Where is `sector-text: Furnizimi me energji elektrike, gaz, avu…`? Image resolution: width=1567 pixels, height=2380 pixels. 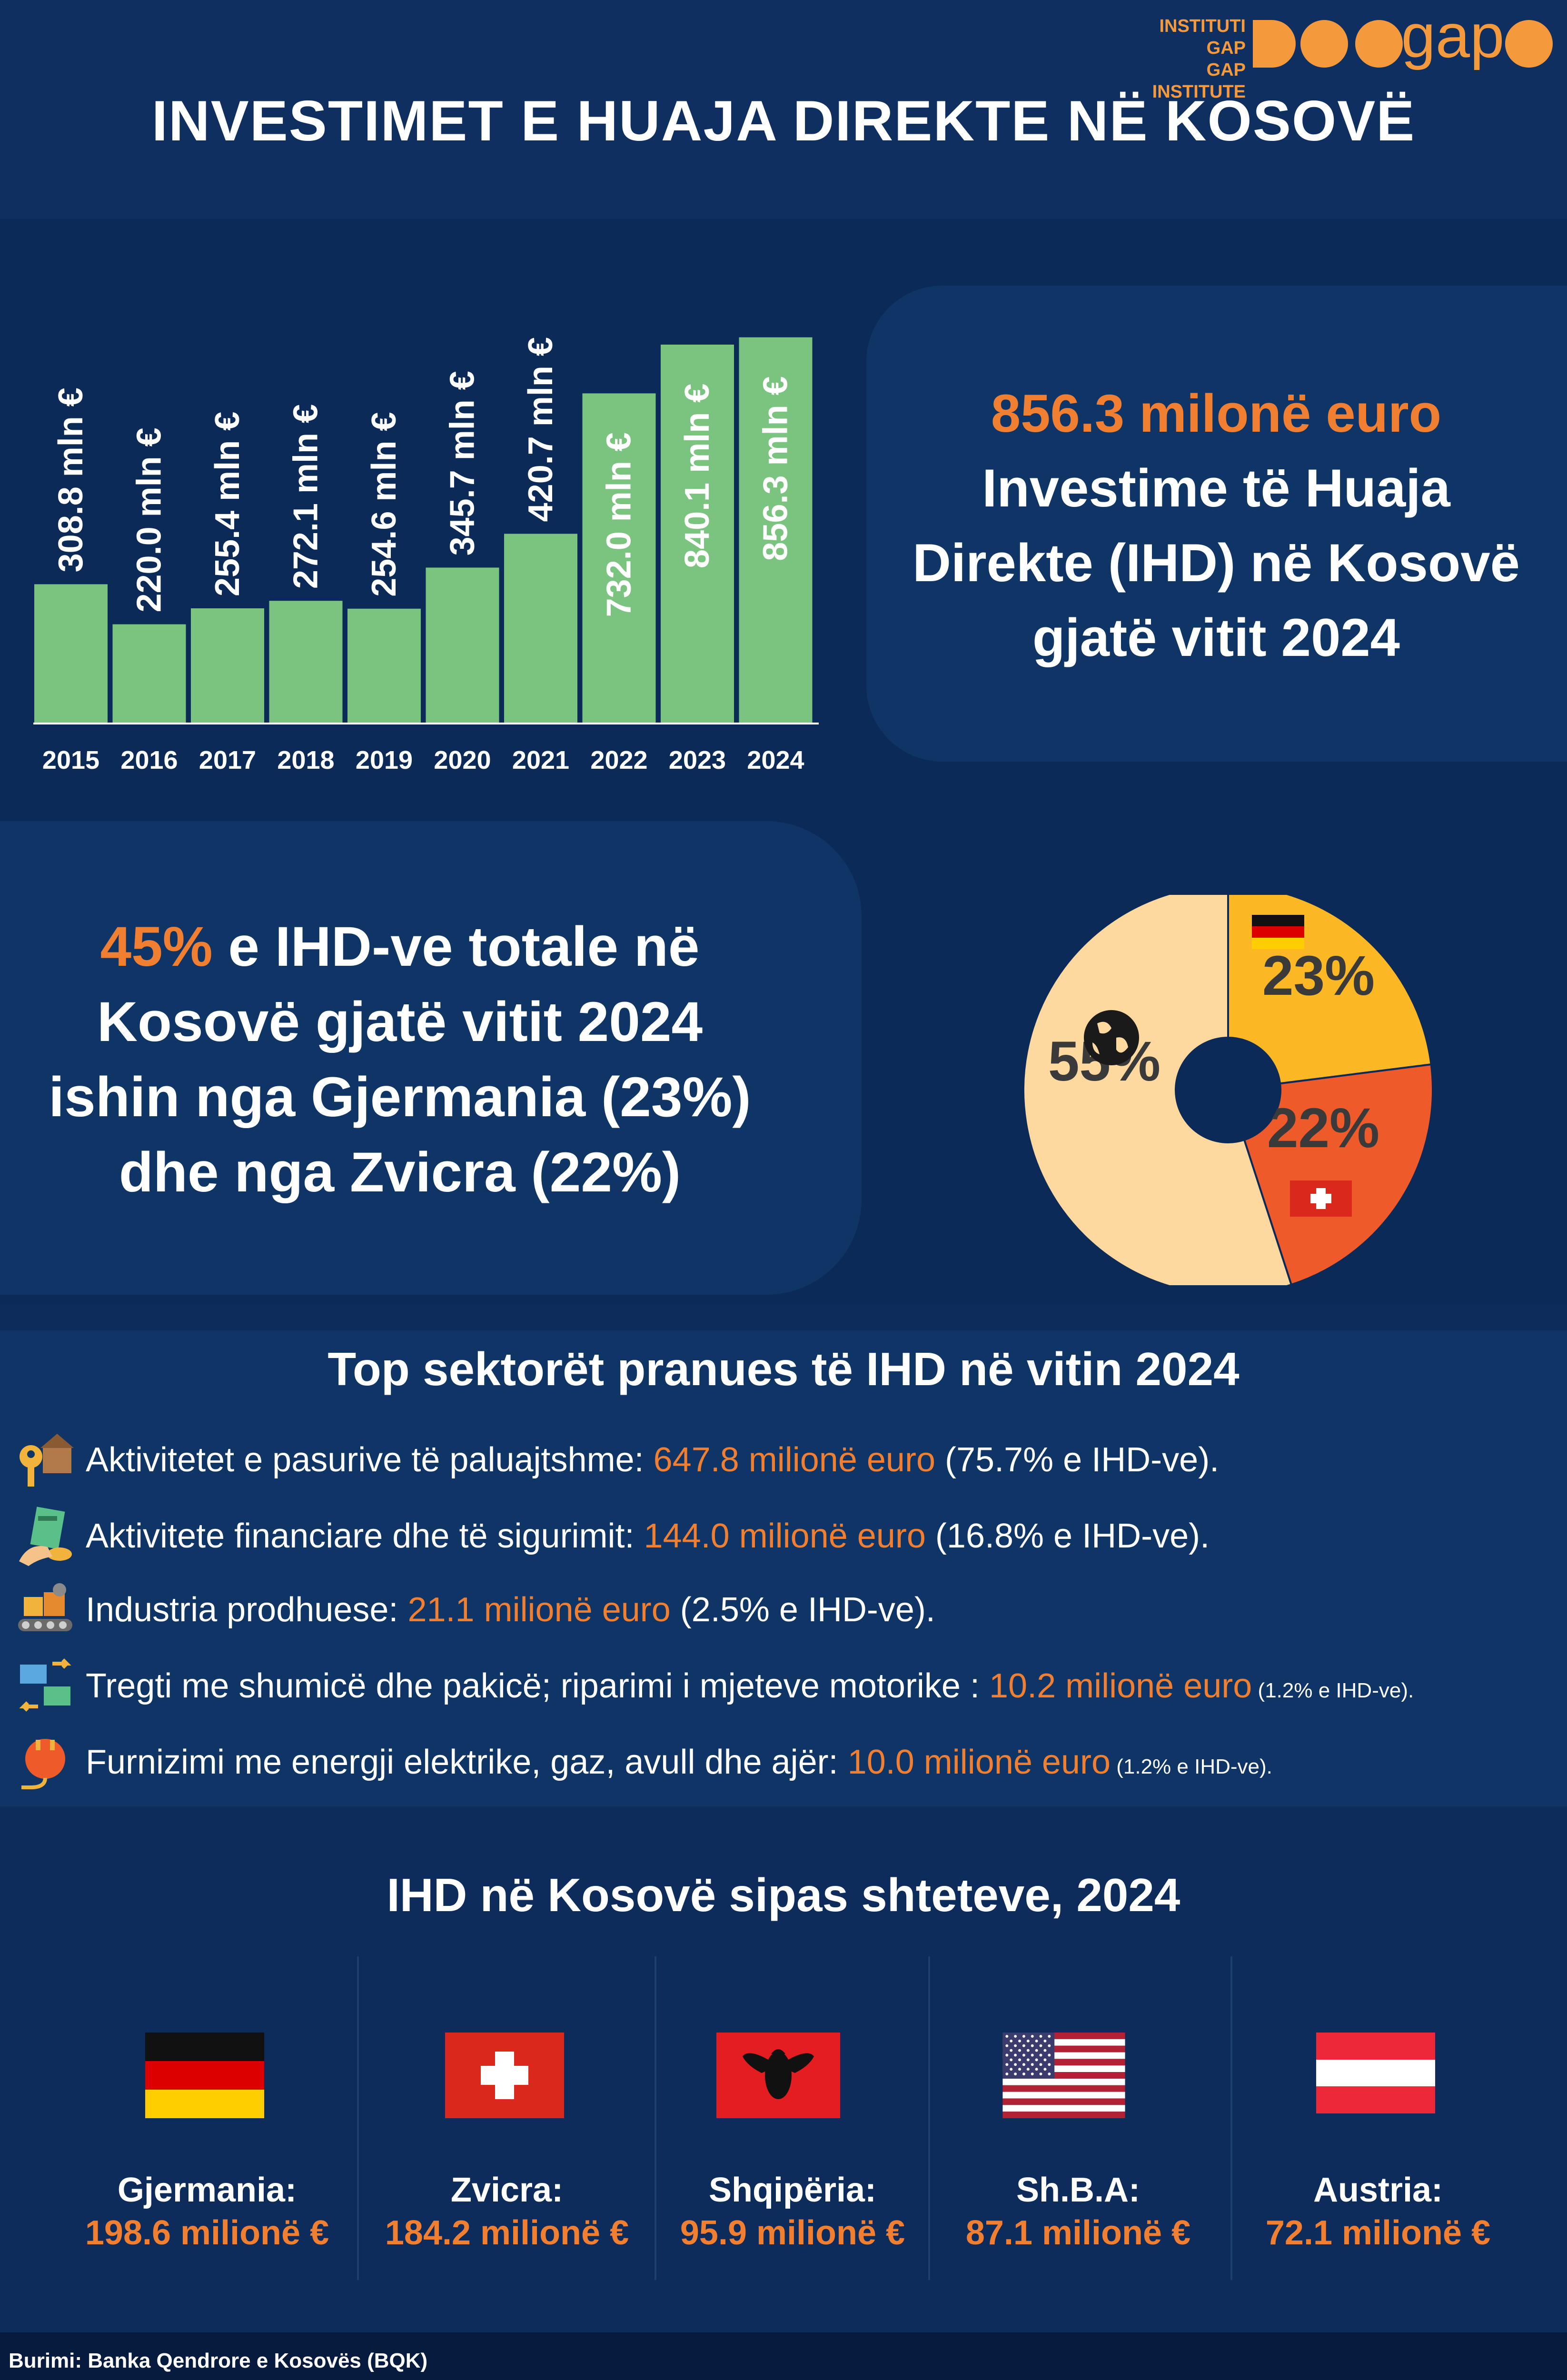 sector-text: Furnizimi me energji elektrike, gaz, avu… is located at coordinates (679, 1762).